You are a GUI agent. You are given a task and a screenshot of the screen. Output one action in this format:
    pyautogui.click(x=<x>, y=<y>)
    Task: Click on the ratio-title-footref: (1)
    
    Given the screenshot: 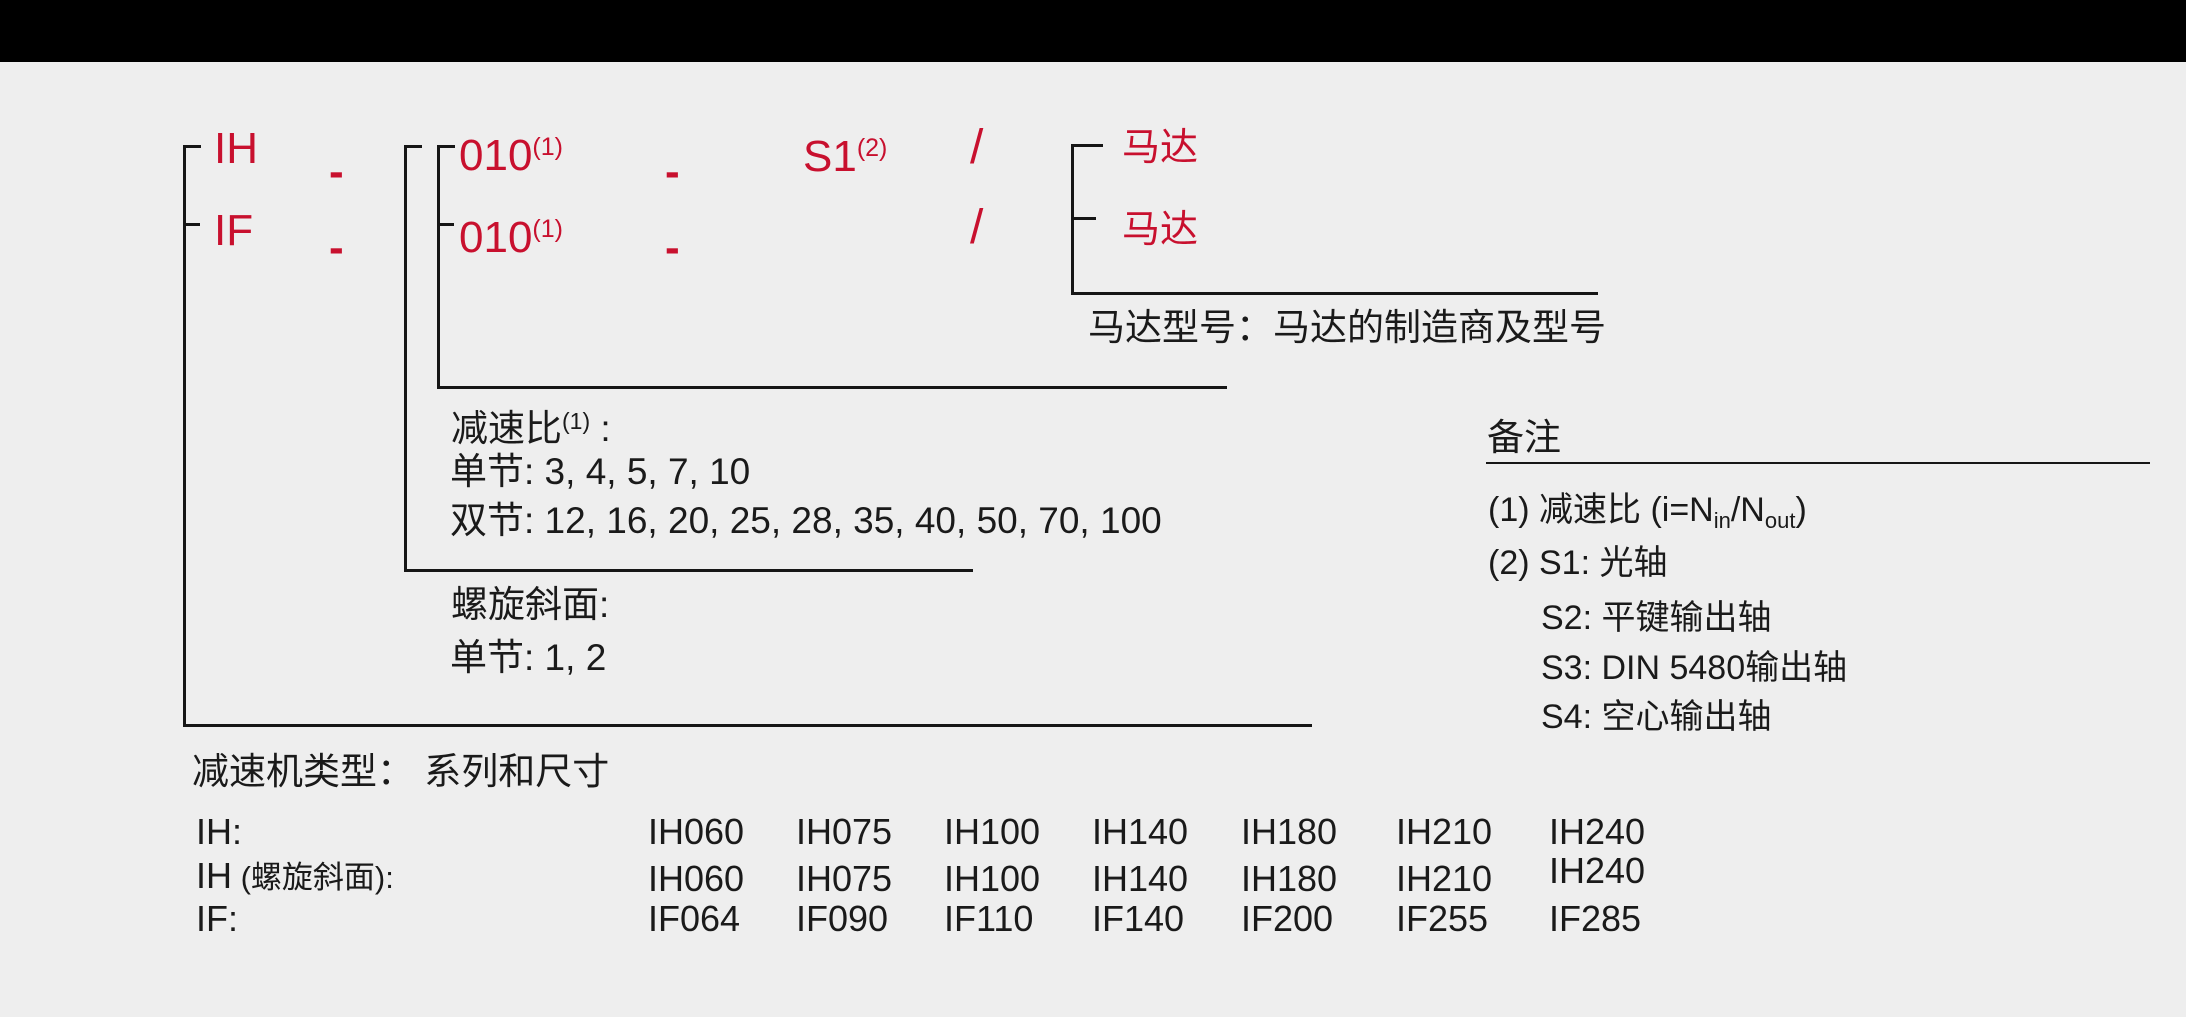 What is the action you would take?
    pyautogui.click(x=576, y=421)
    